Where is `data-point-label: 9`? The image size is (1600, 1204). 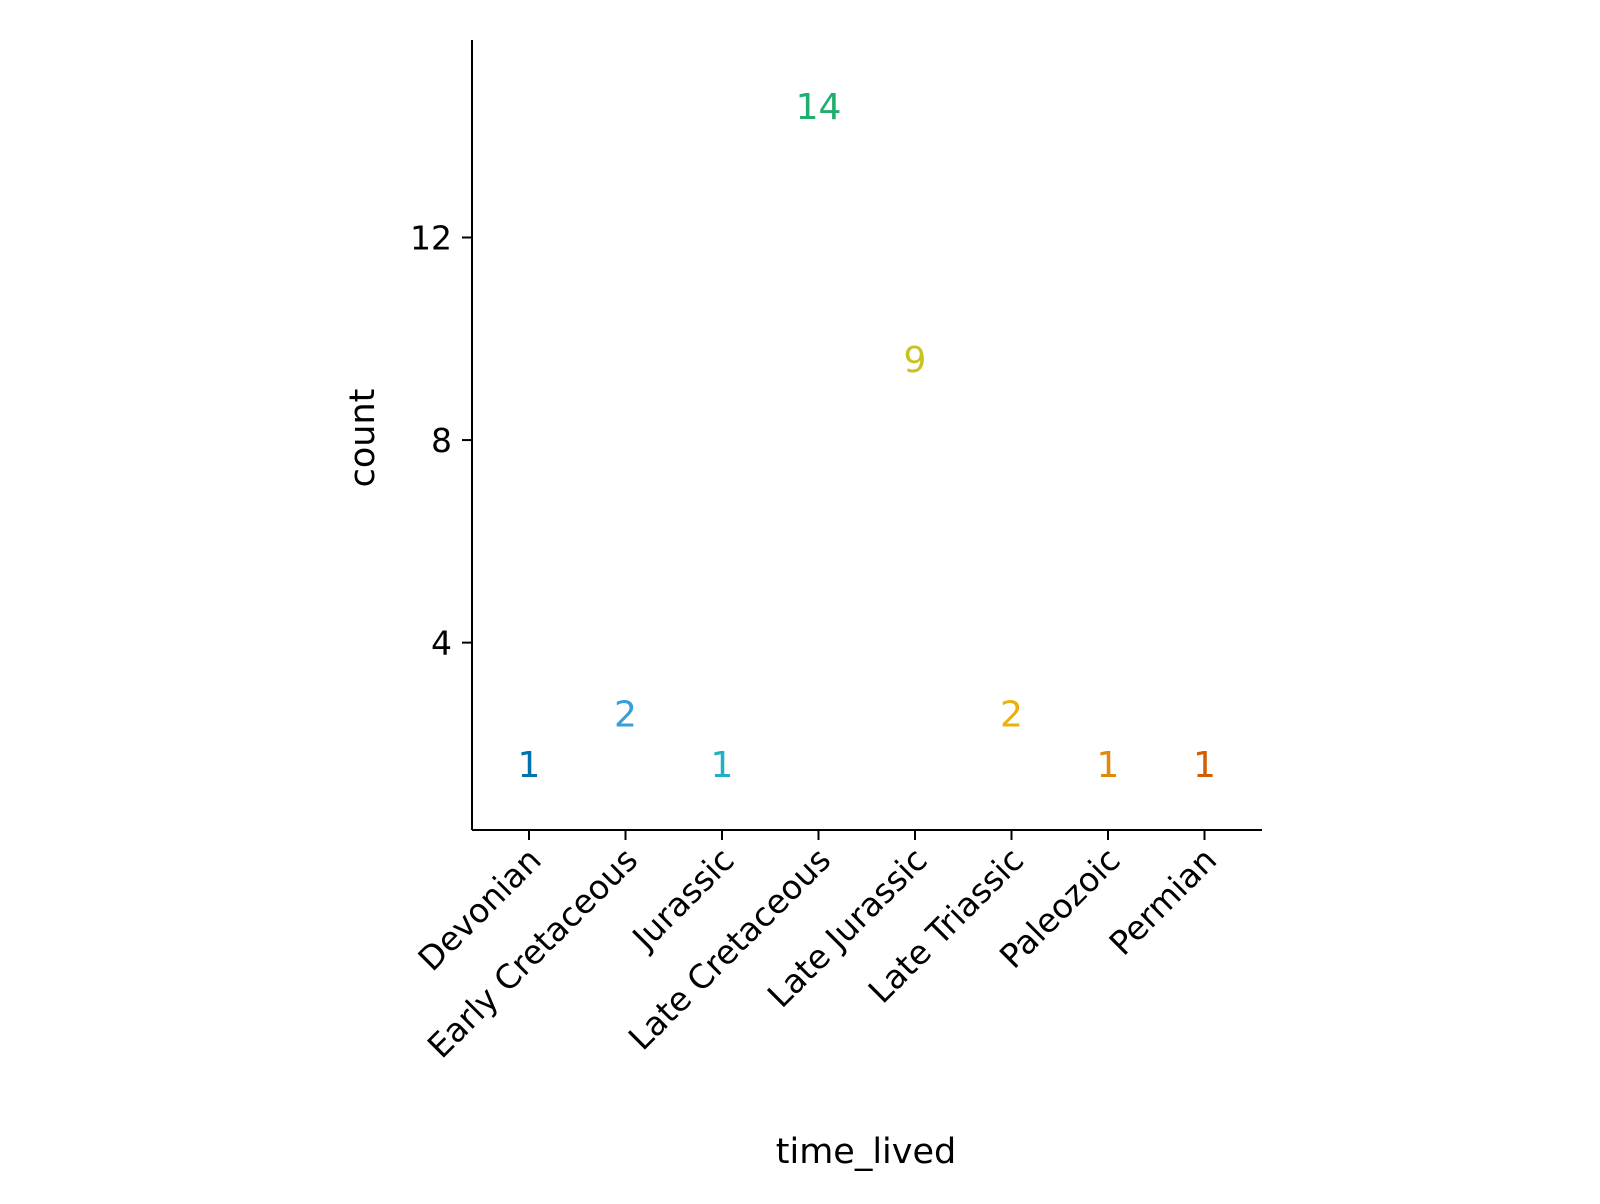 data-point-label: 9 is located at coordinates (915, 360).